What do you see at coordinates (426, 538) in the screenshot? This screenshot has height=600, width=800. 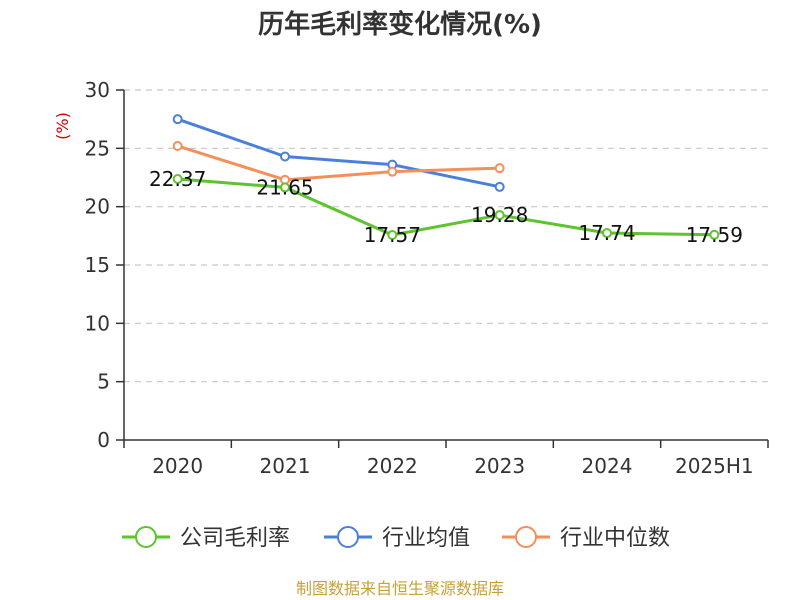 I see `legend-label: 行业均值` at bounding box center [426, 538].